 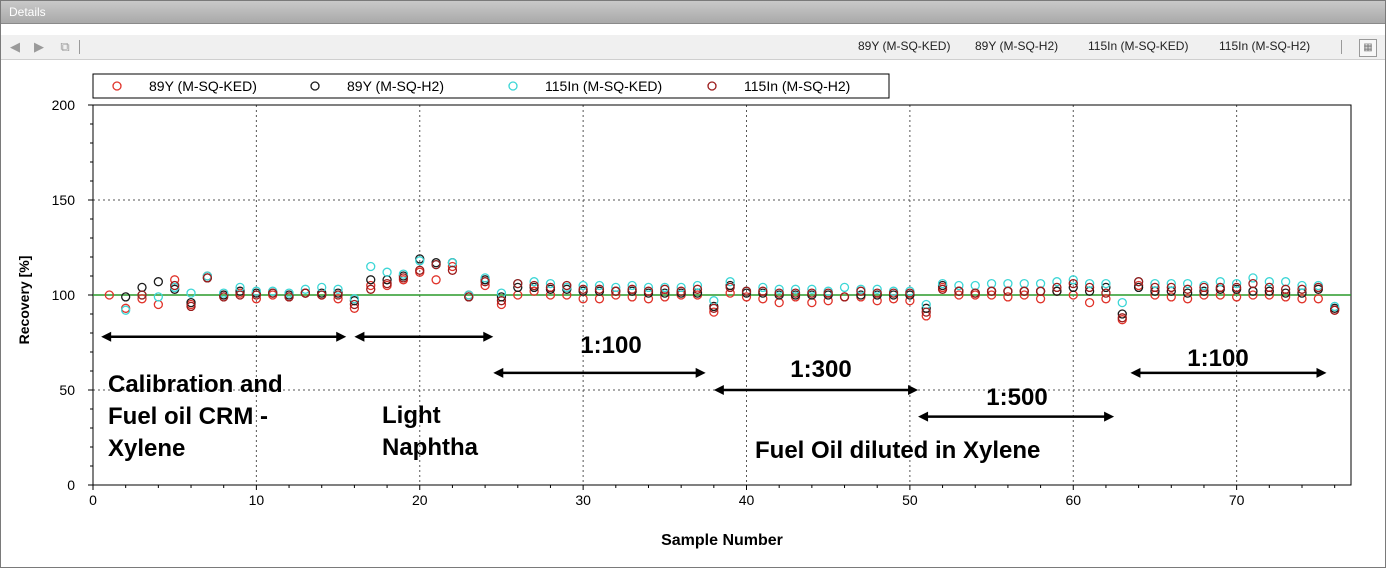 What do you see at coordinates (747, 500) in the screenshot?
I see `x-tick-label: 40` at bounding box center [747, 500].